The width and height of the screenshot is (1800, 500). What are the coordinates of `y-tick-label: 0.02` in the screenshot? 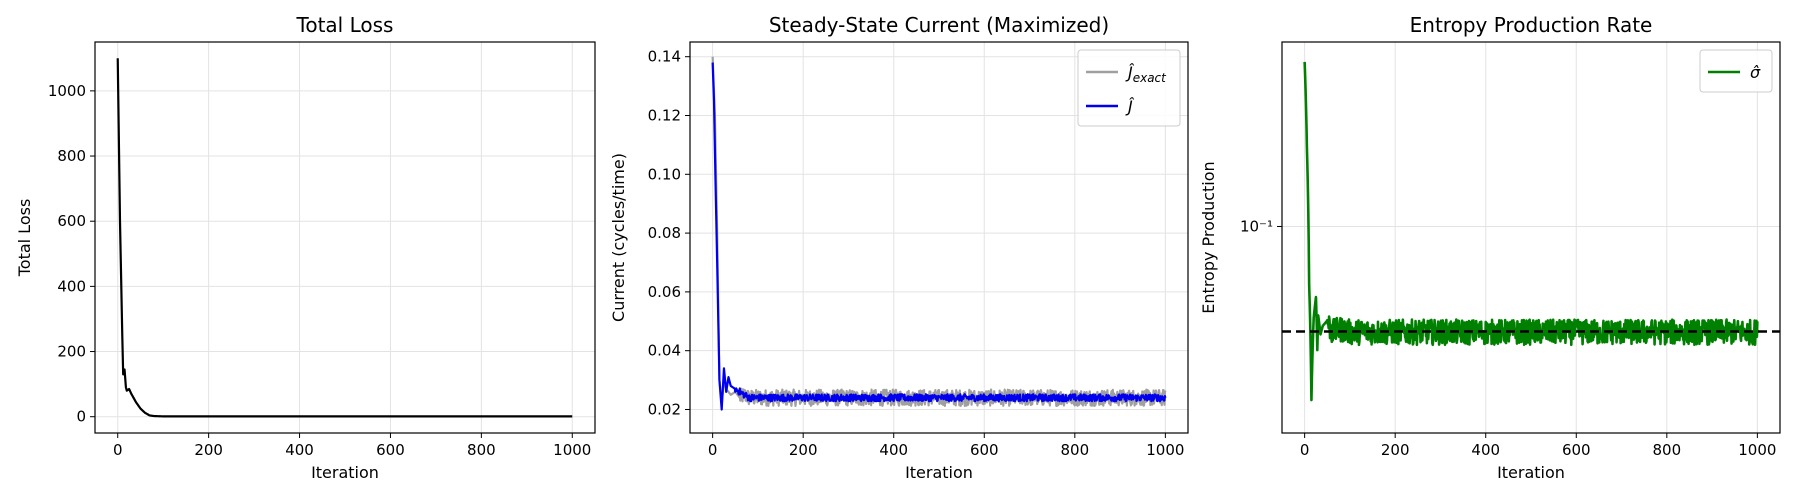 It's located at (664, 409).